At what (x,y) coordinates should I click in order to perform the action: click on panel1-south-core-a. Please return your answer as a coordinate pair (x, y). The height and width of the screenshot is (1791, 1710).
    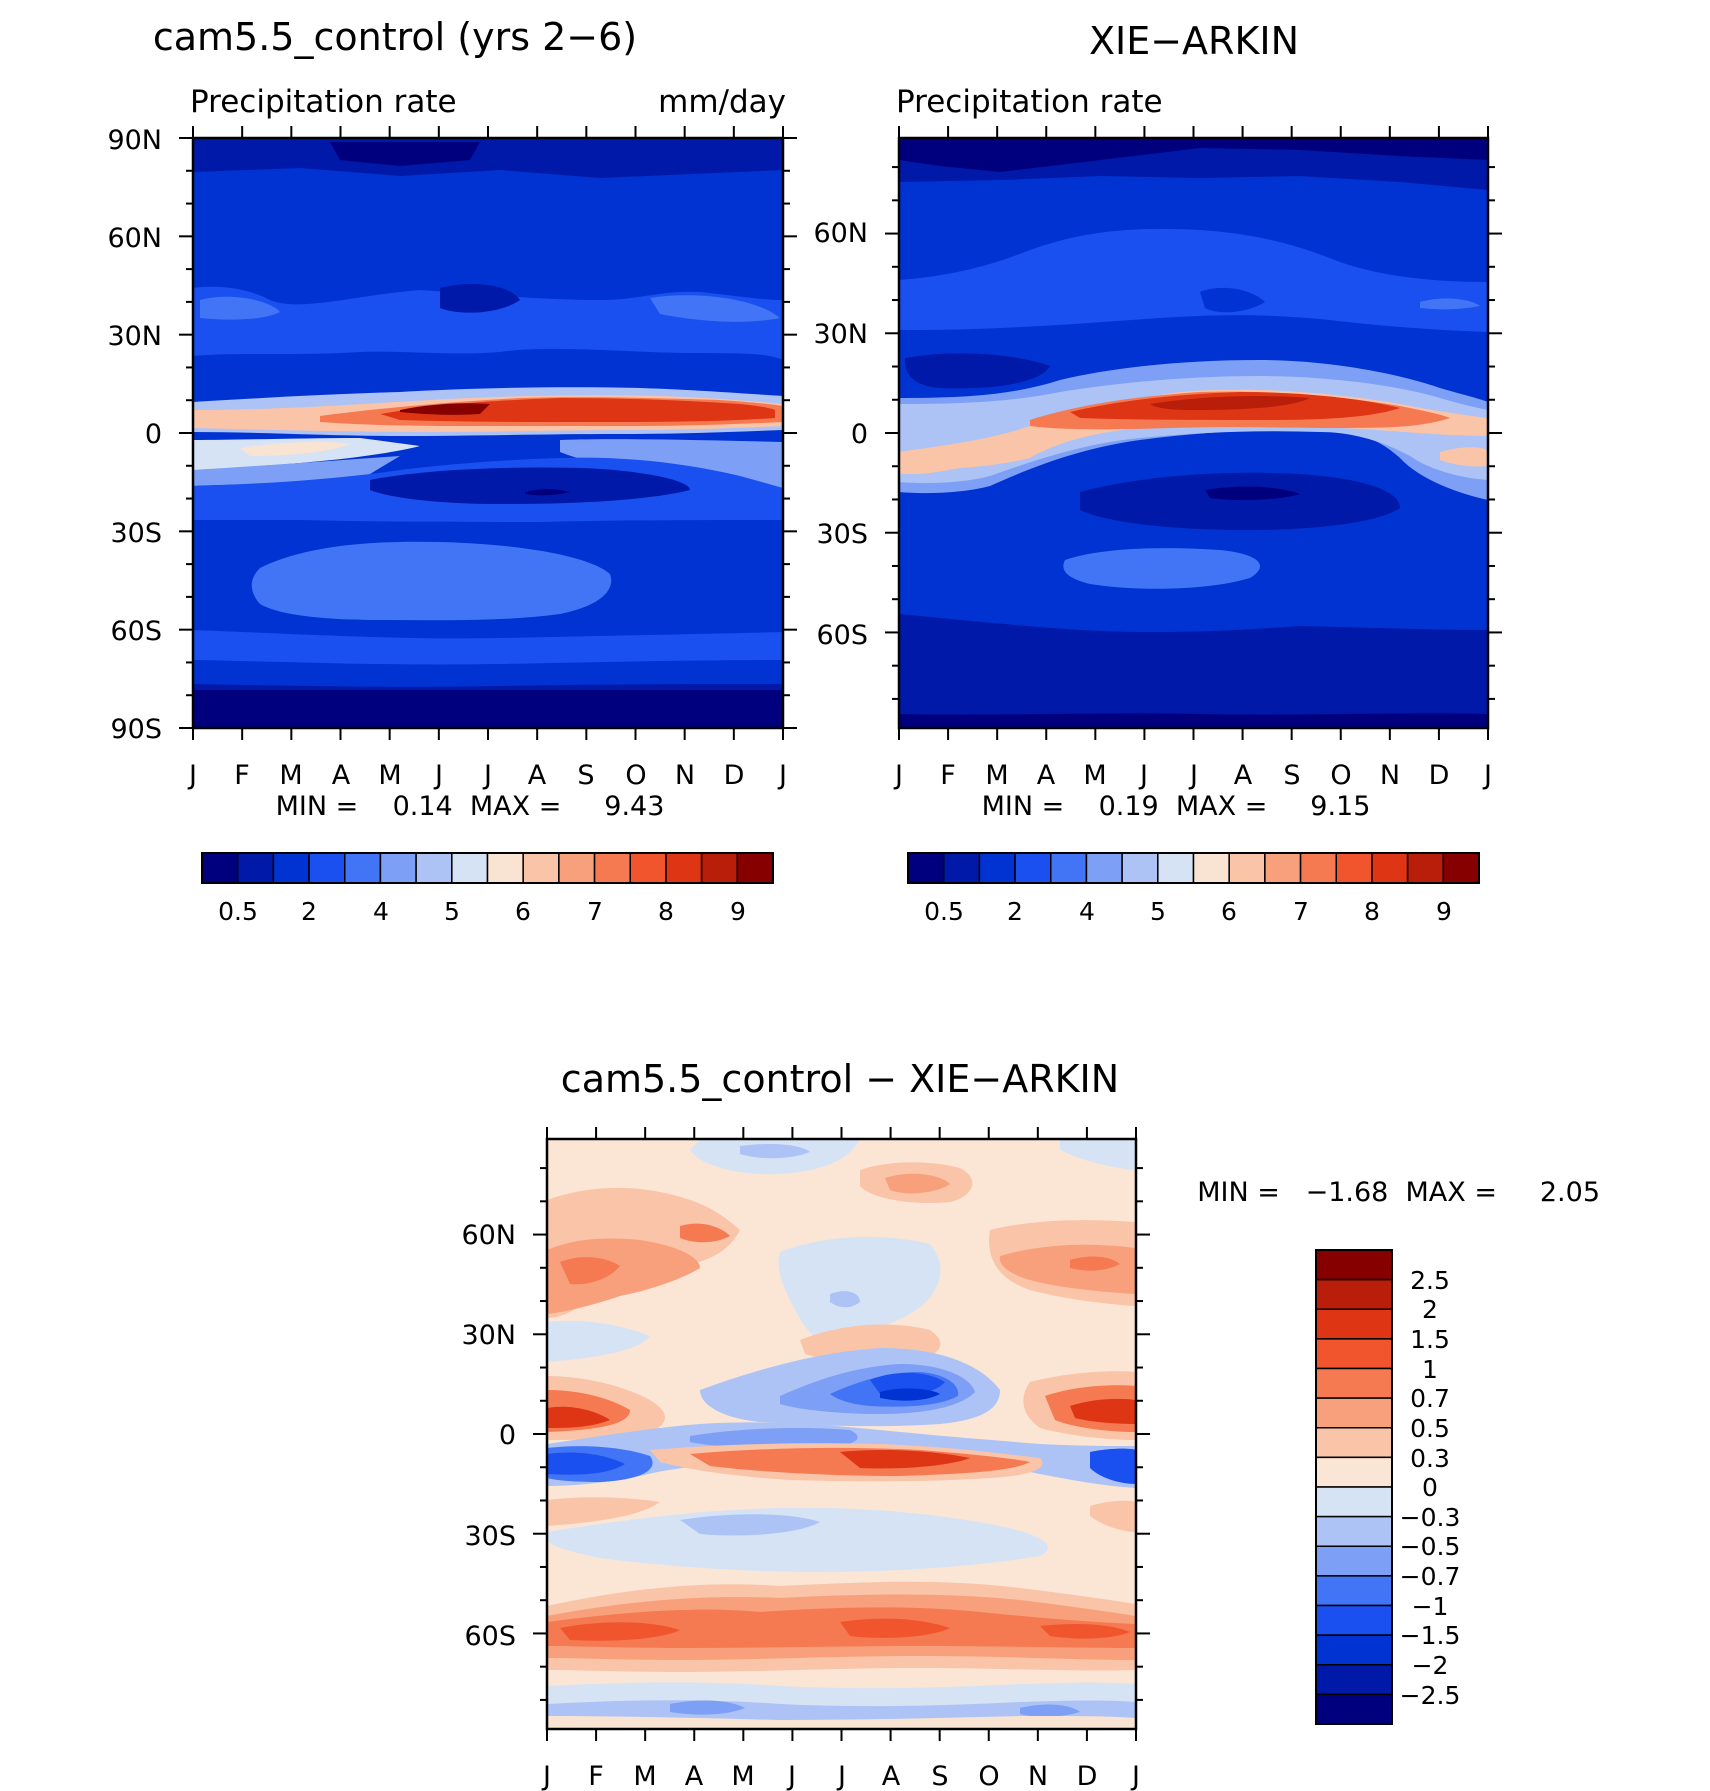
    Looking at the image, I should click on (547, 492).